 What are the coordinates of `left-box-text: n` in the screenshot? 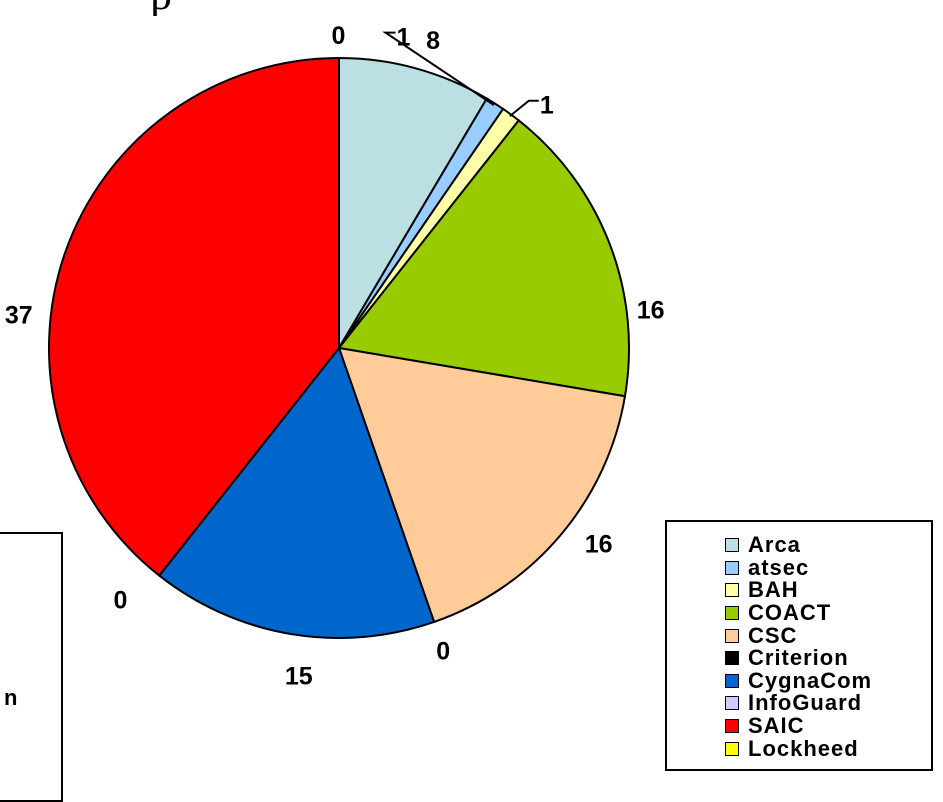 It's located at (11, 697).